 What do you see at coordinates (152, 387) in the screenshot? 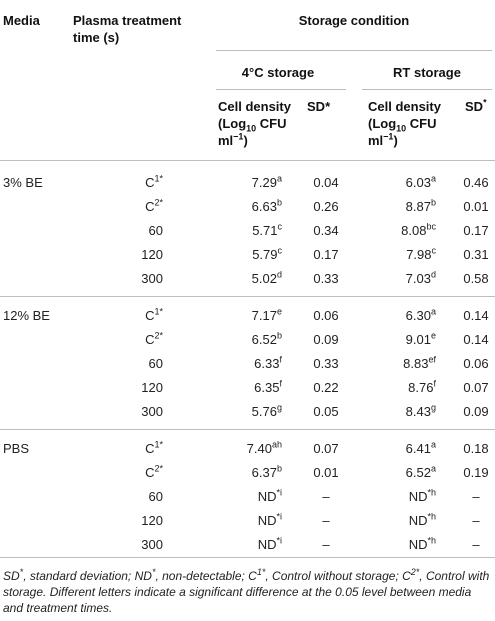
I see `treatment-time-text: 120` at bounding box center [152, 387].